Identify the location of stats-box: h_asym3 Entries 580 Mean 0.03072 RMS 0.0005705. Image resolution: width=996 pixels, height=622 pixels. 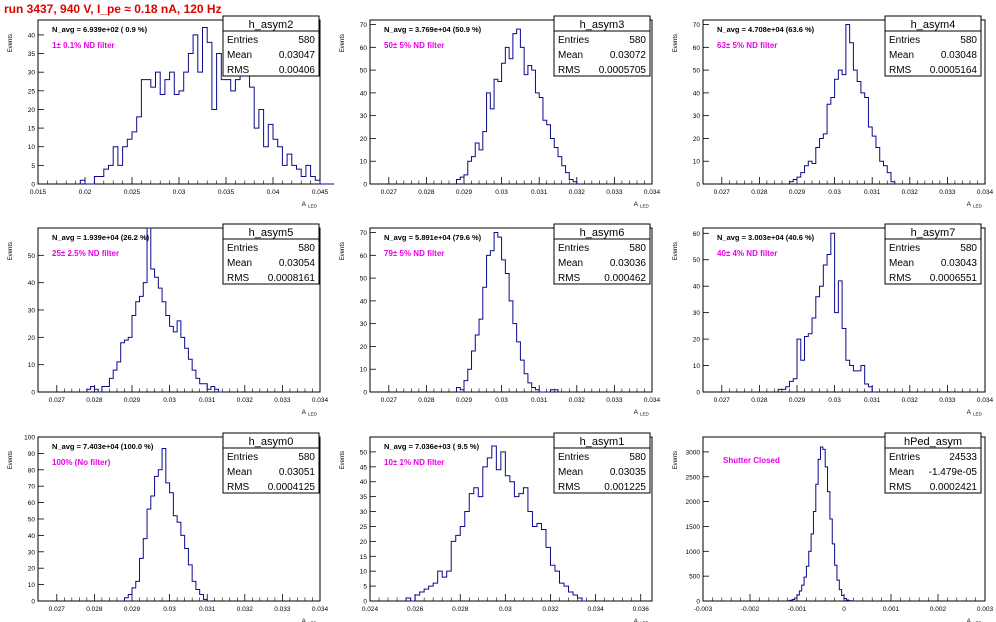
(602, 46).